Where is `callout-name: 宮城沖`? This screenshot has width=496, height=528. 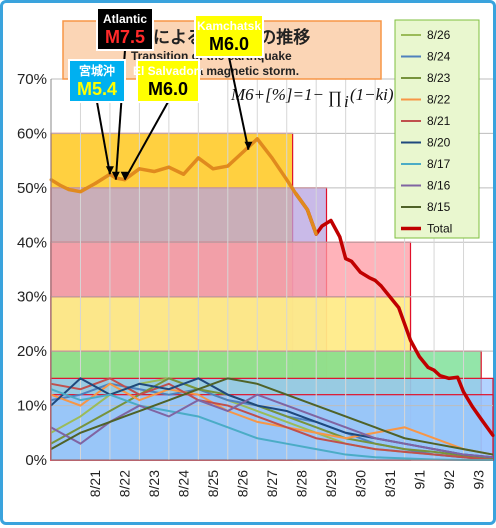
callout-name: 宮城沖 is located at coordinates (97, 70).